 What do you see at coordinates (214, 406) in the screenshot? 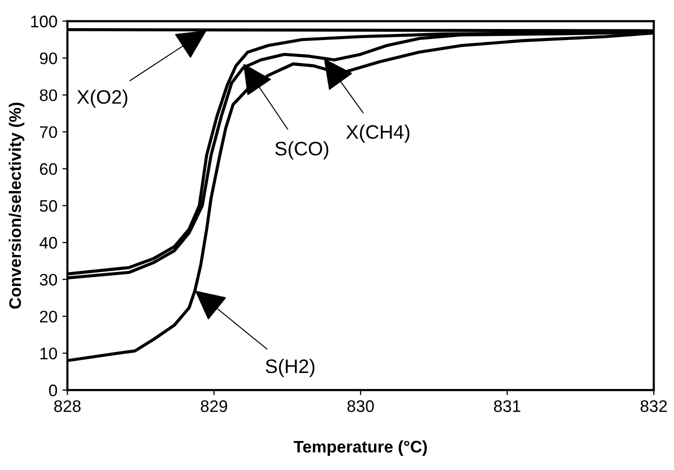
I see `x-tick-label: 829` at bounding box center [214, 406].